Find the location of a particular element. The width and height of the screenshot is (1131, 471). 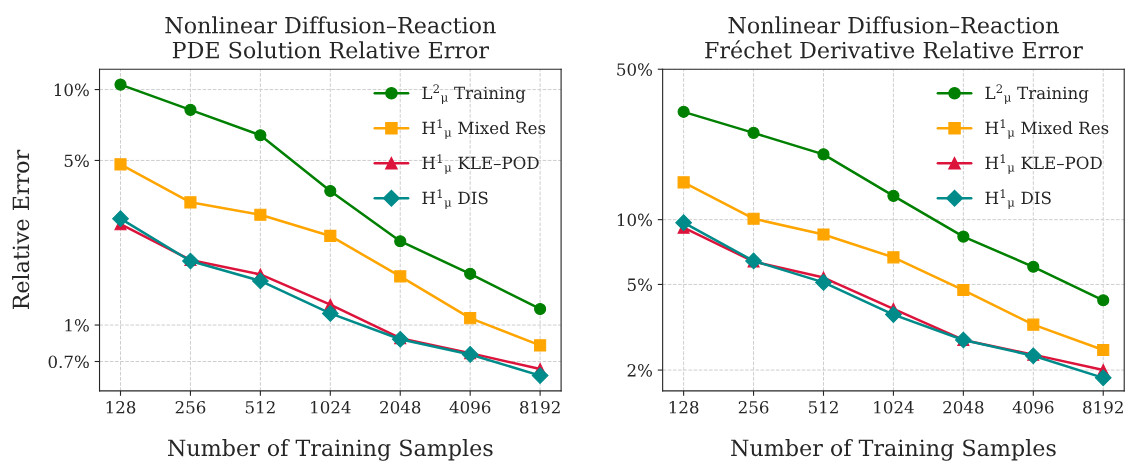

y-tick-label: 2% is located at coordinates (639, 370).